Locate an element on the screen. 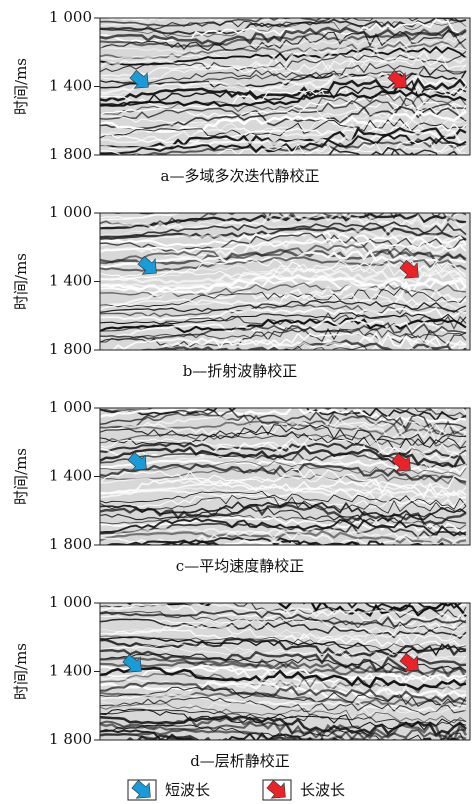 The image size is (473, 804). caption: a—多域多次迭代静校正 is located at coordinates (240, 176).